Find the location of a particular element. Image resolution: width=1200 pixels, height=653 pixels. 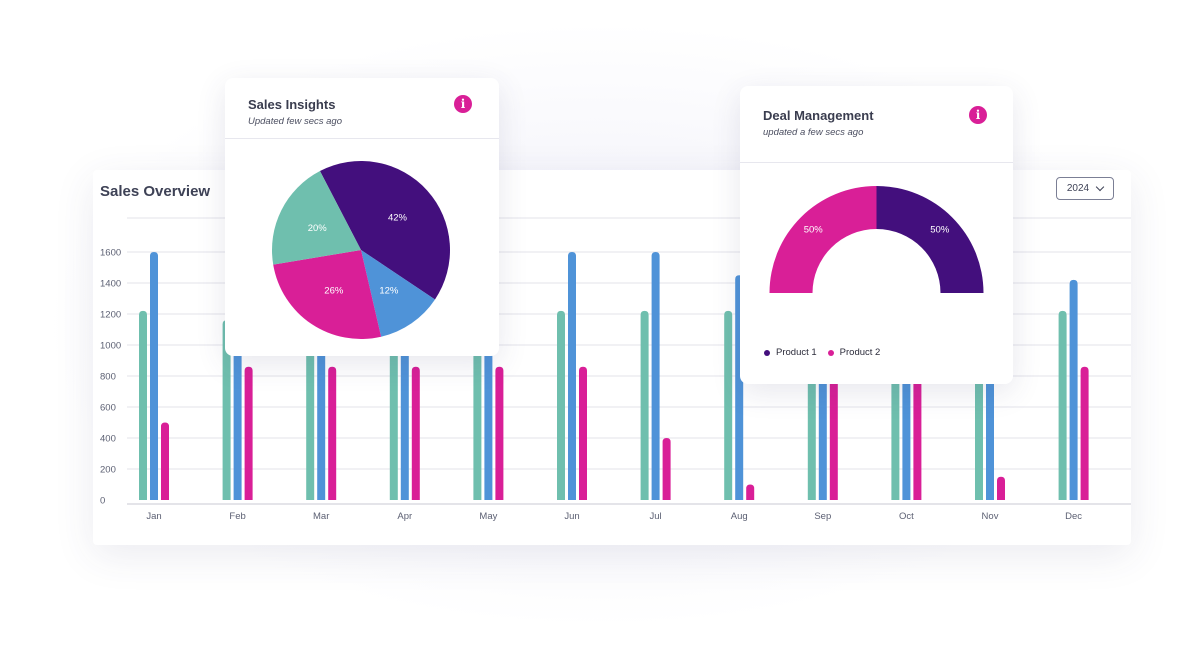

sales-insights-title: Sales Insights is located at coordinates (292, 104).